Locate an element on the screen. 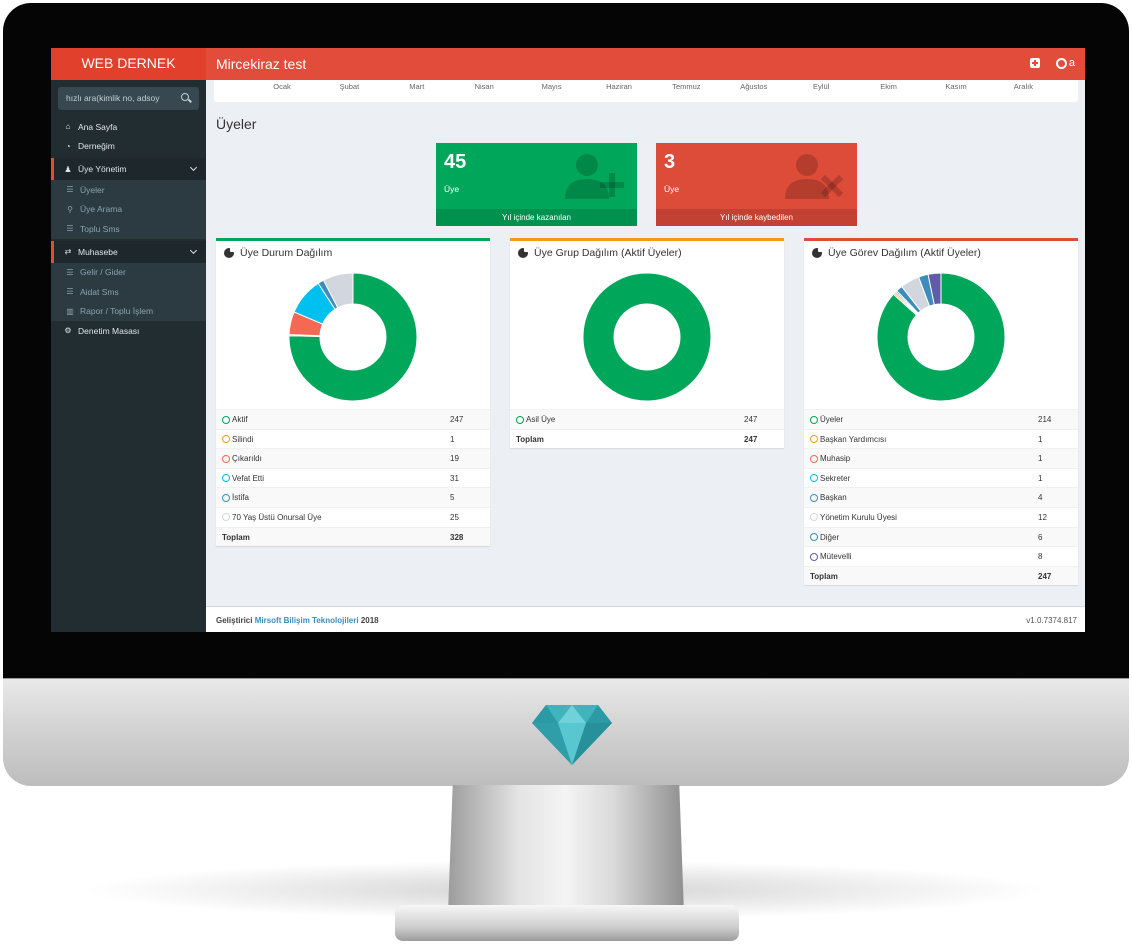 Image resolution: width=1132 pixels, height=950 pixels. row-label: Başkan is located at coordinates (828, 497).